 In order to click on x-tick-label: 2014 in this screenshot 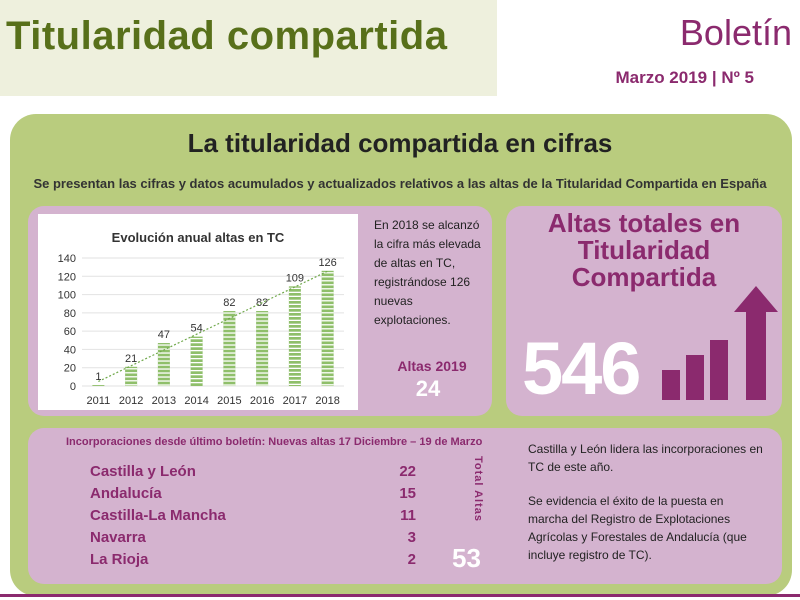, I will do `click(196, 401)`.